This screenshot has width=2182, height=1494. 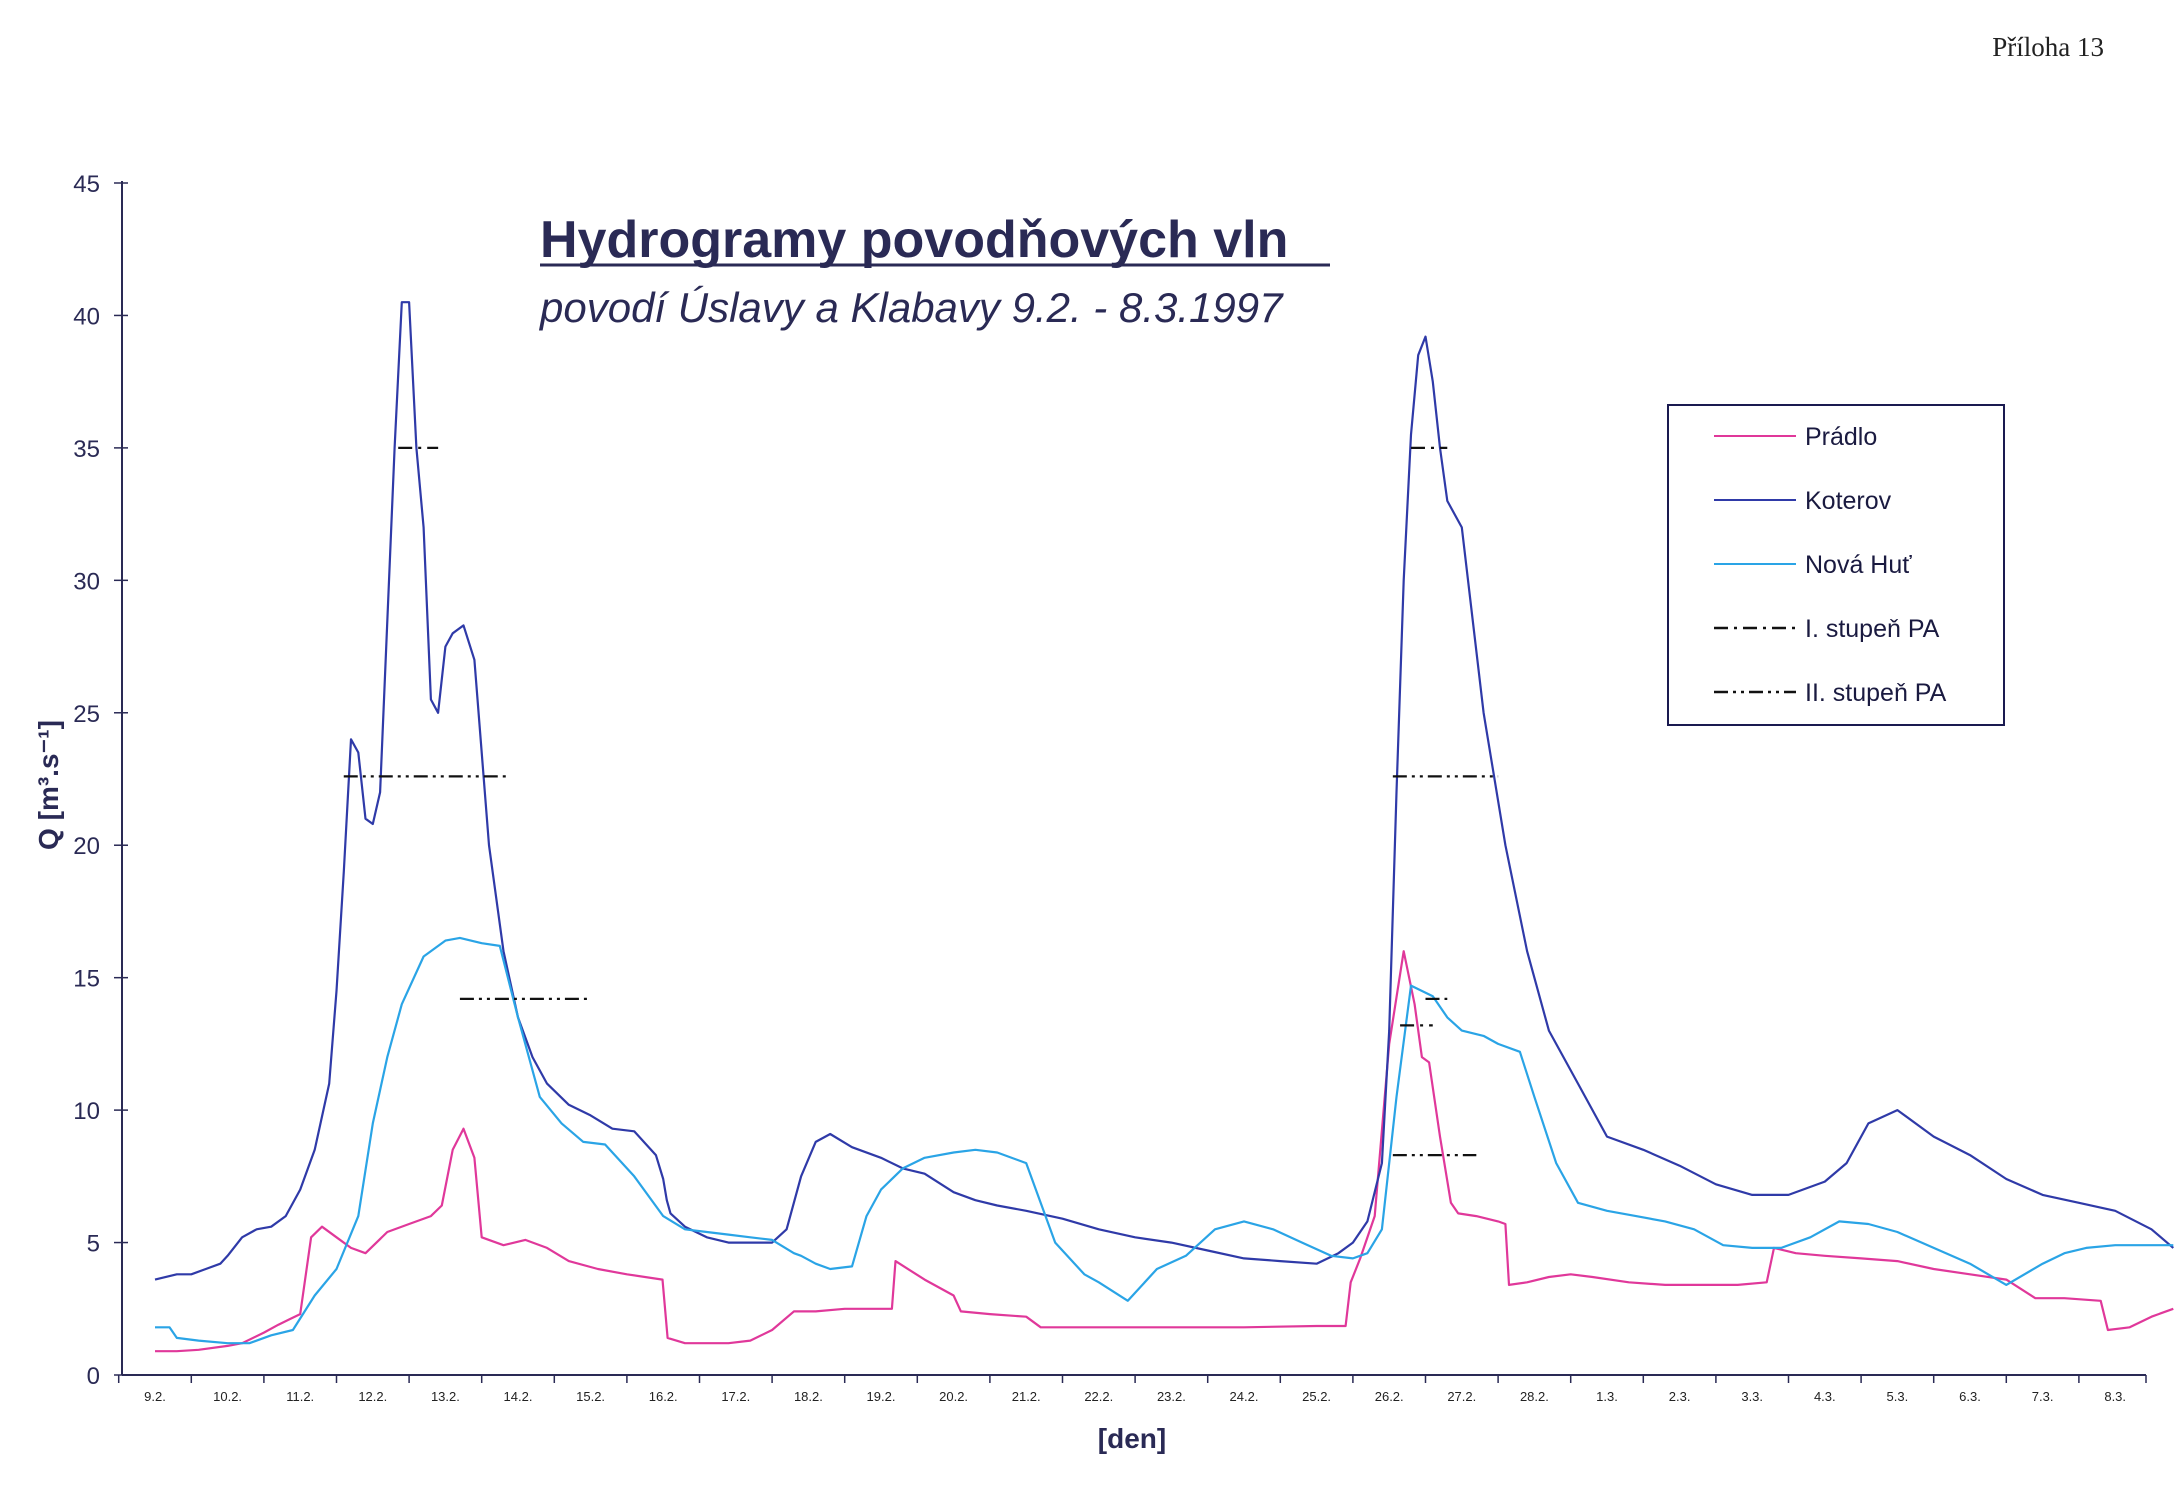 I want to click on x-tick-label: 22.2., so click(x=1098, y=1396).